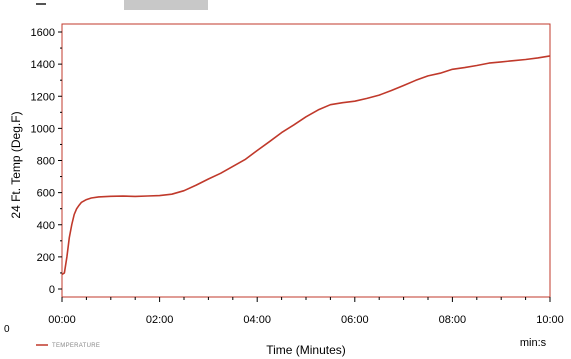 The image size is (571, 359). Describe the element at coordinates (285, 5) in the screenshot. I see `top-header-strip` at that location.